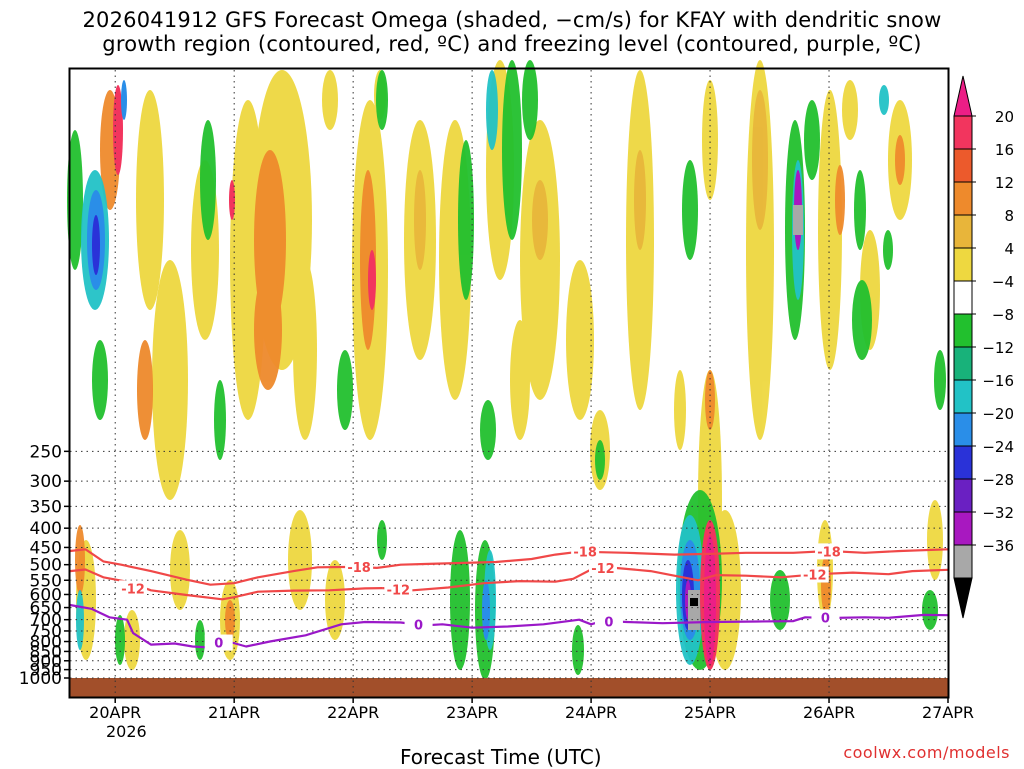 The image size is (1024, 769). Describe the element at coordinates (998, 414) in the screenshot. I see `colorbar-label: −20` at that location.